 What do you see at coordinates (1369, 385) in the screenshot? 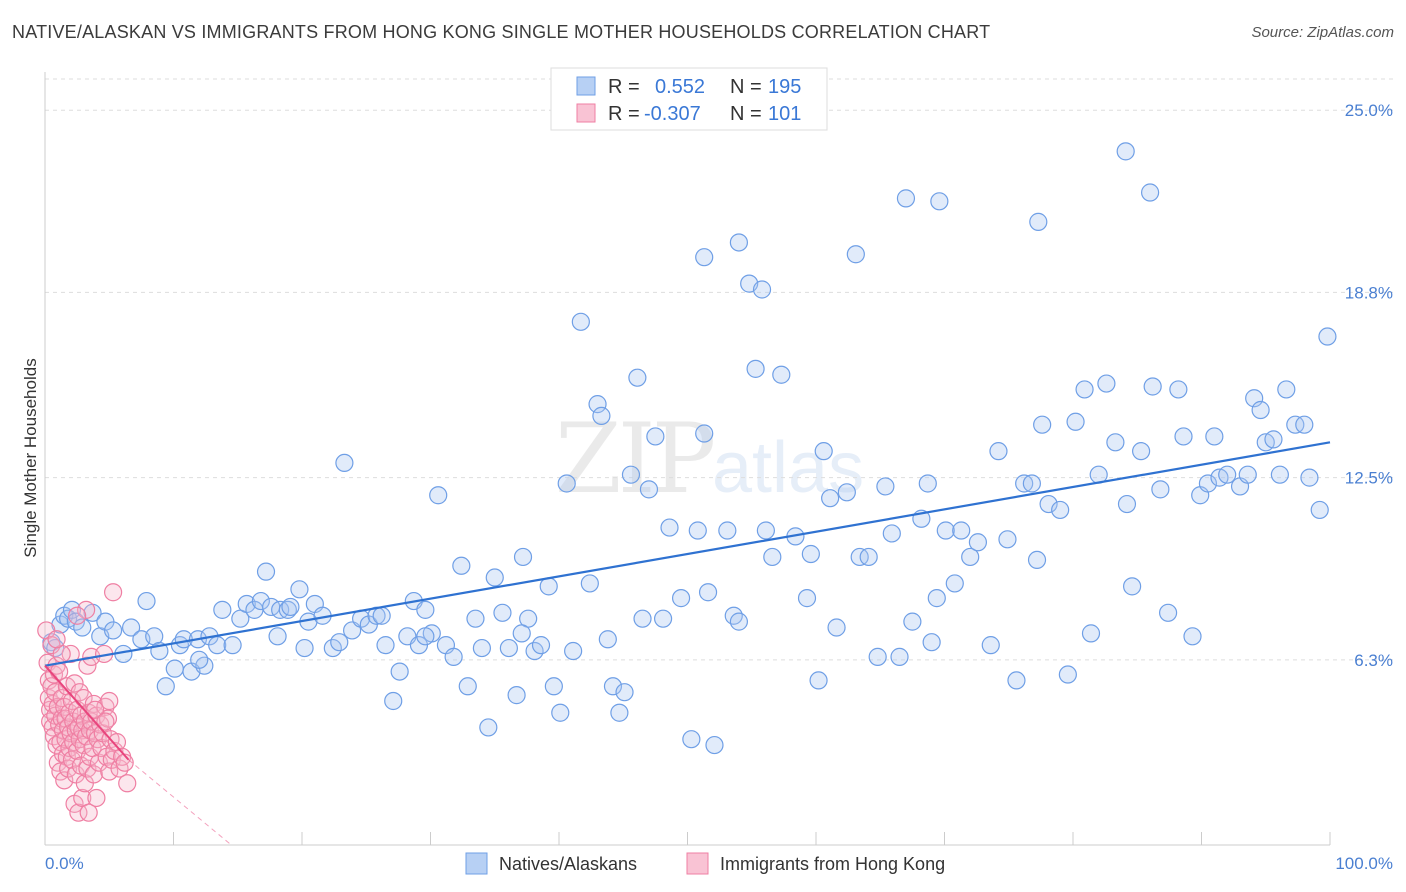
I see `y-tick-labels: 6.3% 12.5% 18.8% 25.0%` at bounding box center [1369, 385].